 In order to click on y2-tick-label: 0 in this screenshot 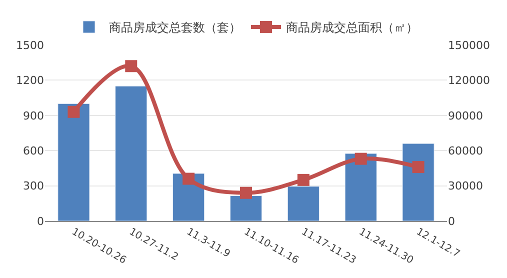, I will do `click(451, 221)`.